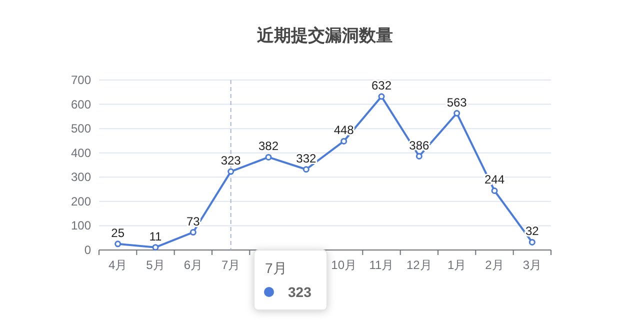 This screenshot has width=639, height=334. Describe the element at coordinates (81, 201) in the screenshot. I see `y-tick-label: 200` at that location.